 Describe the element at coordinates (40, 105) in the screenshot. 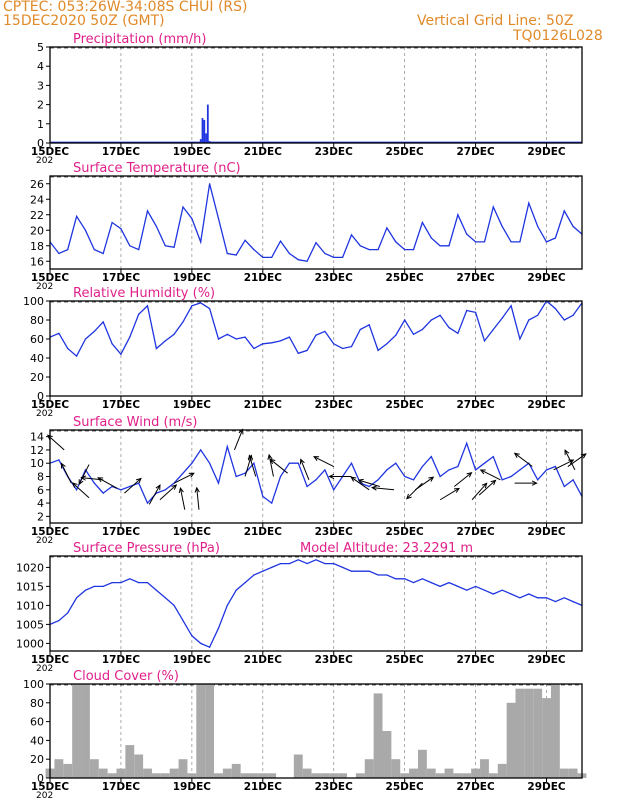

I see `precip-y-tick-label: 2` at that location.